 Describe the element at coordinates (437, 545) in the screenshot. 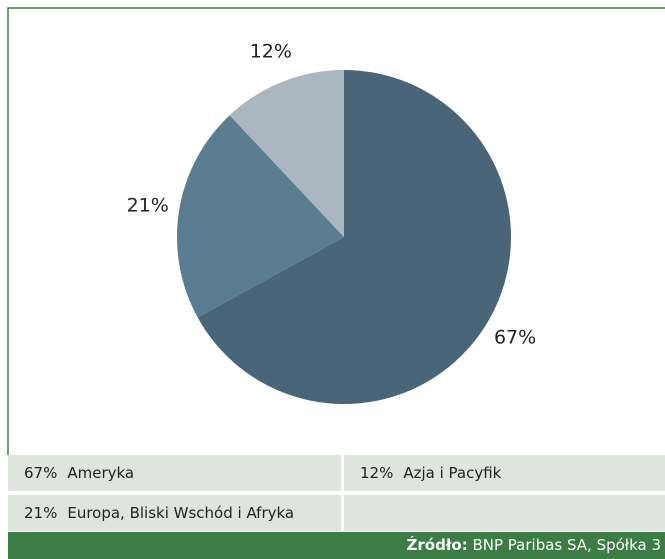

I see `source-label: Źródło:` at that location.